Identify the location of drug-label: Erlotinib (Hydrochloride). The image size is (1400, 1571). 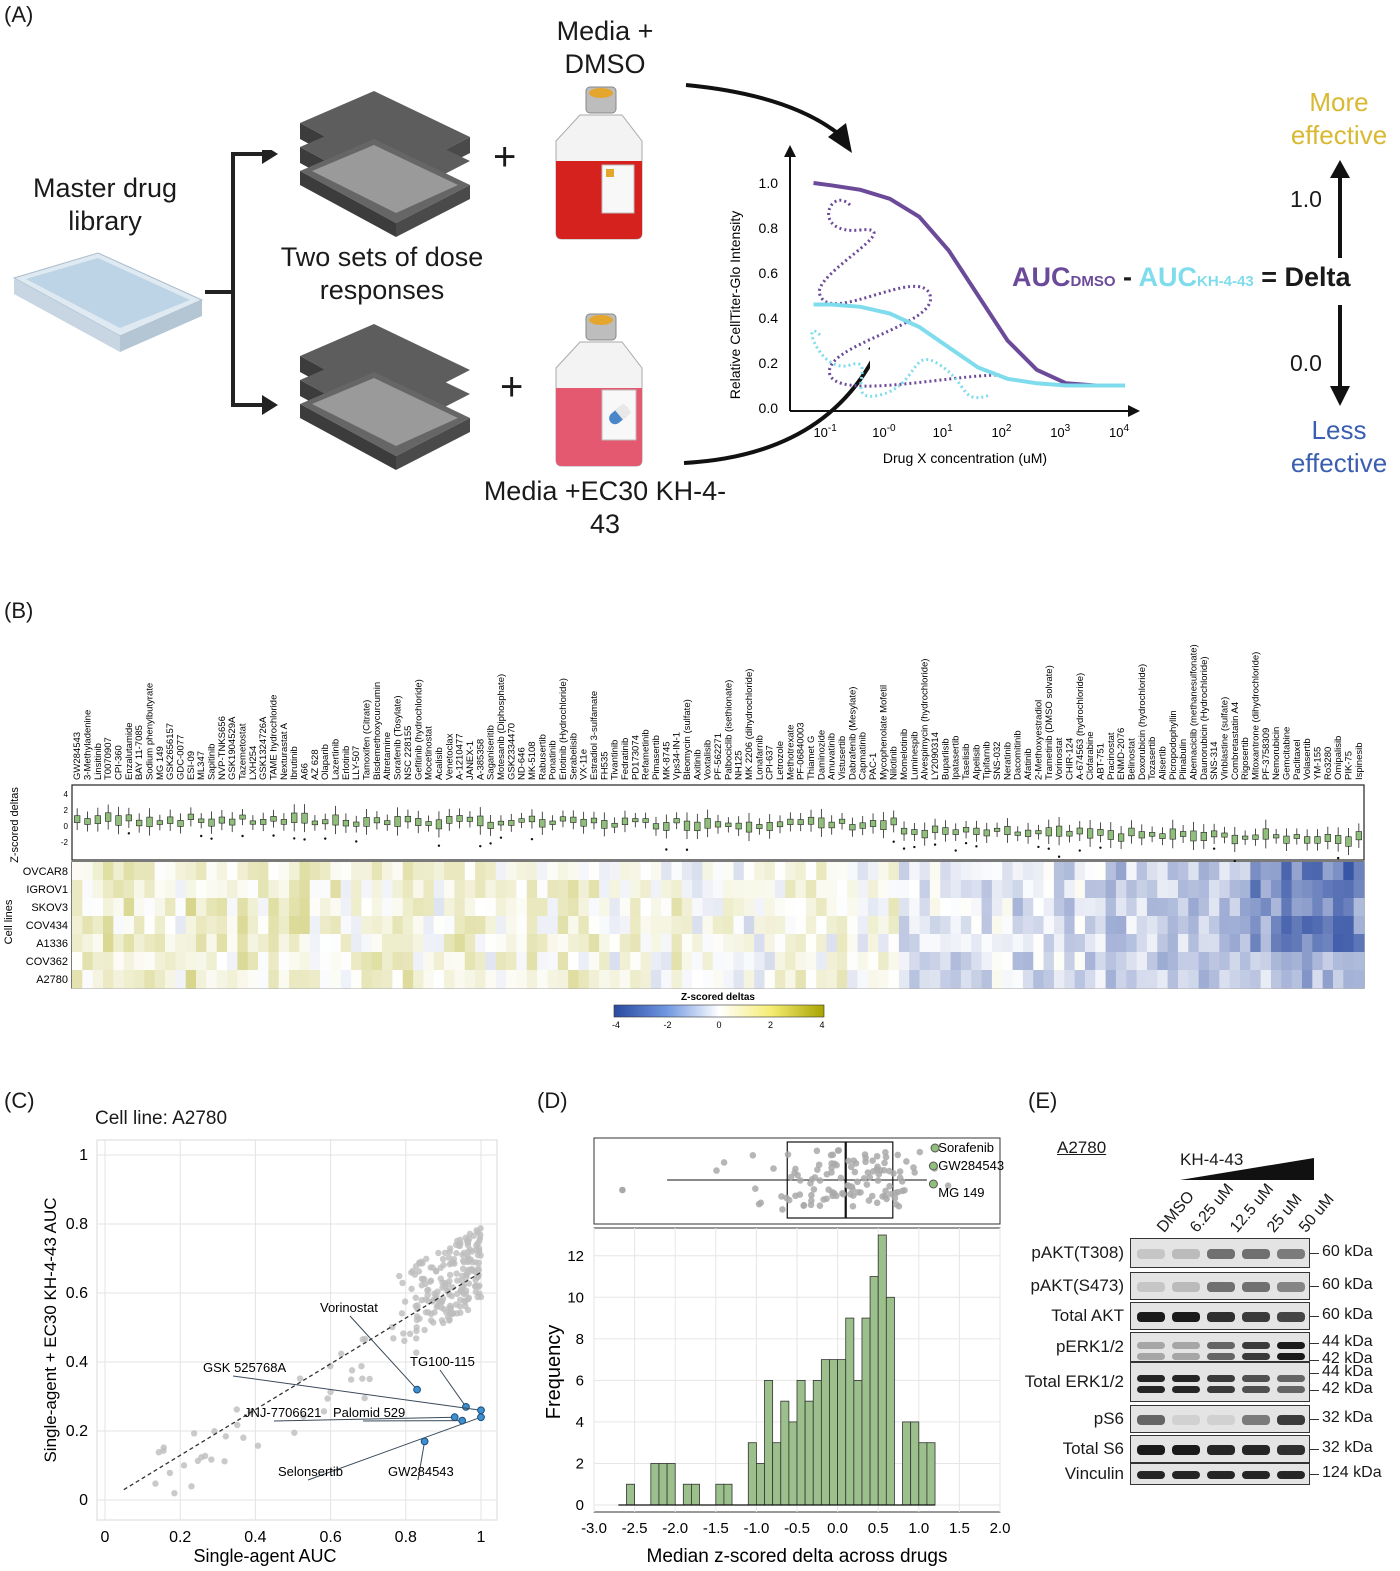
(563, 729).